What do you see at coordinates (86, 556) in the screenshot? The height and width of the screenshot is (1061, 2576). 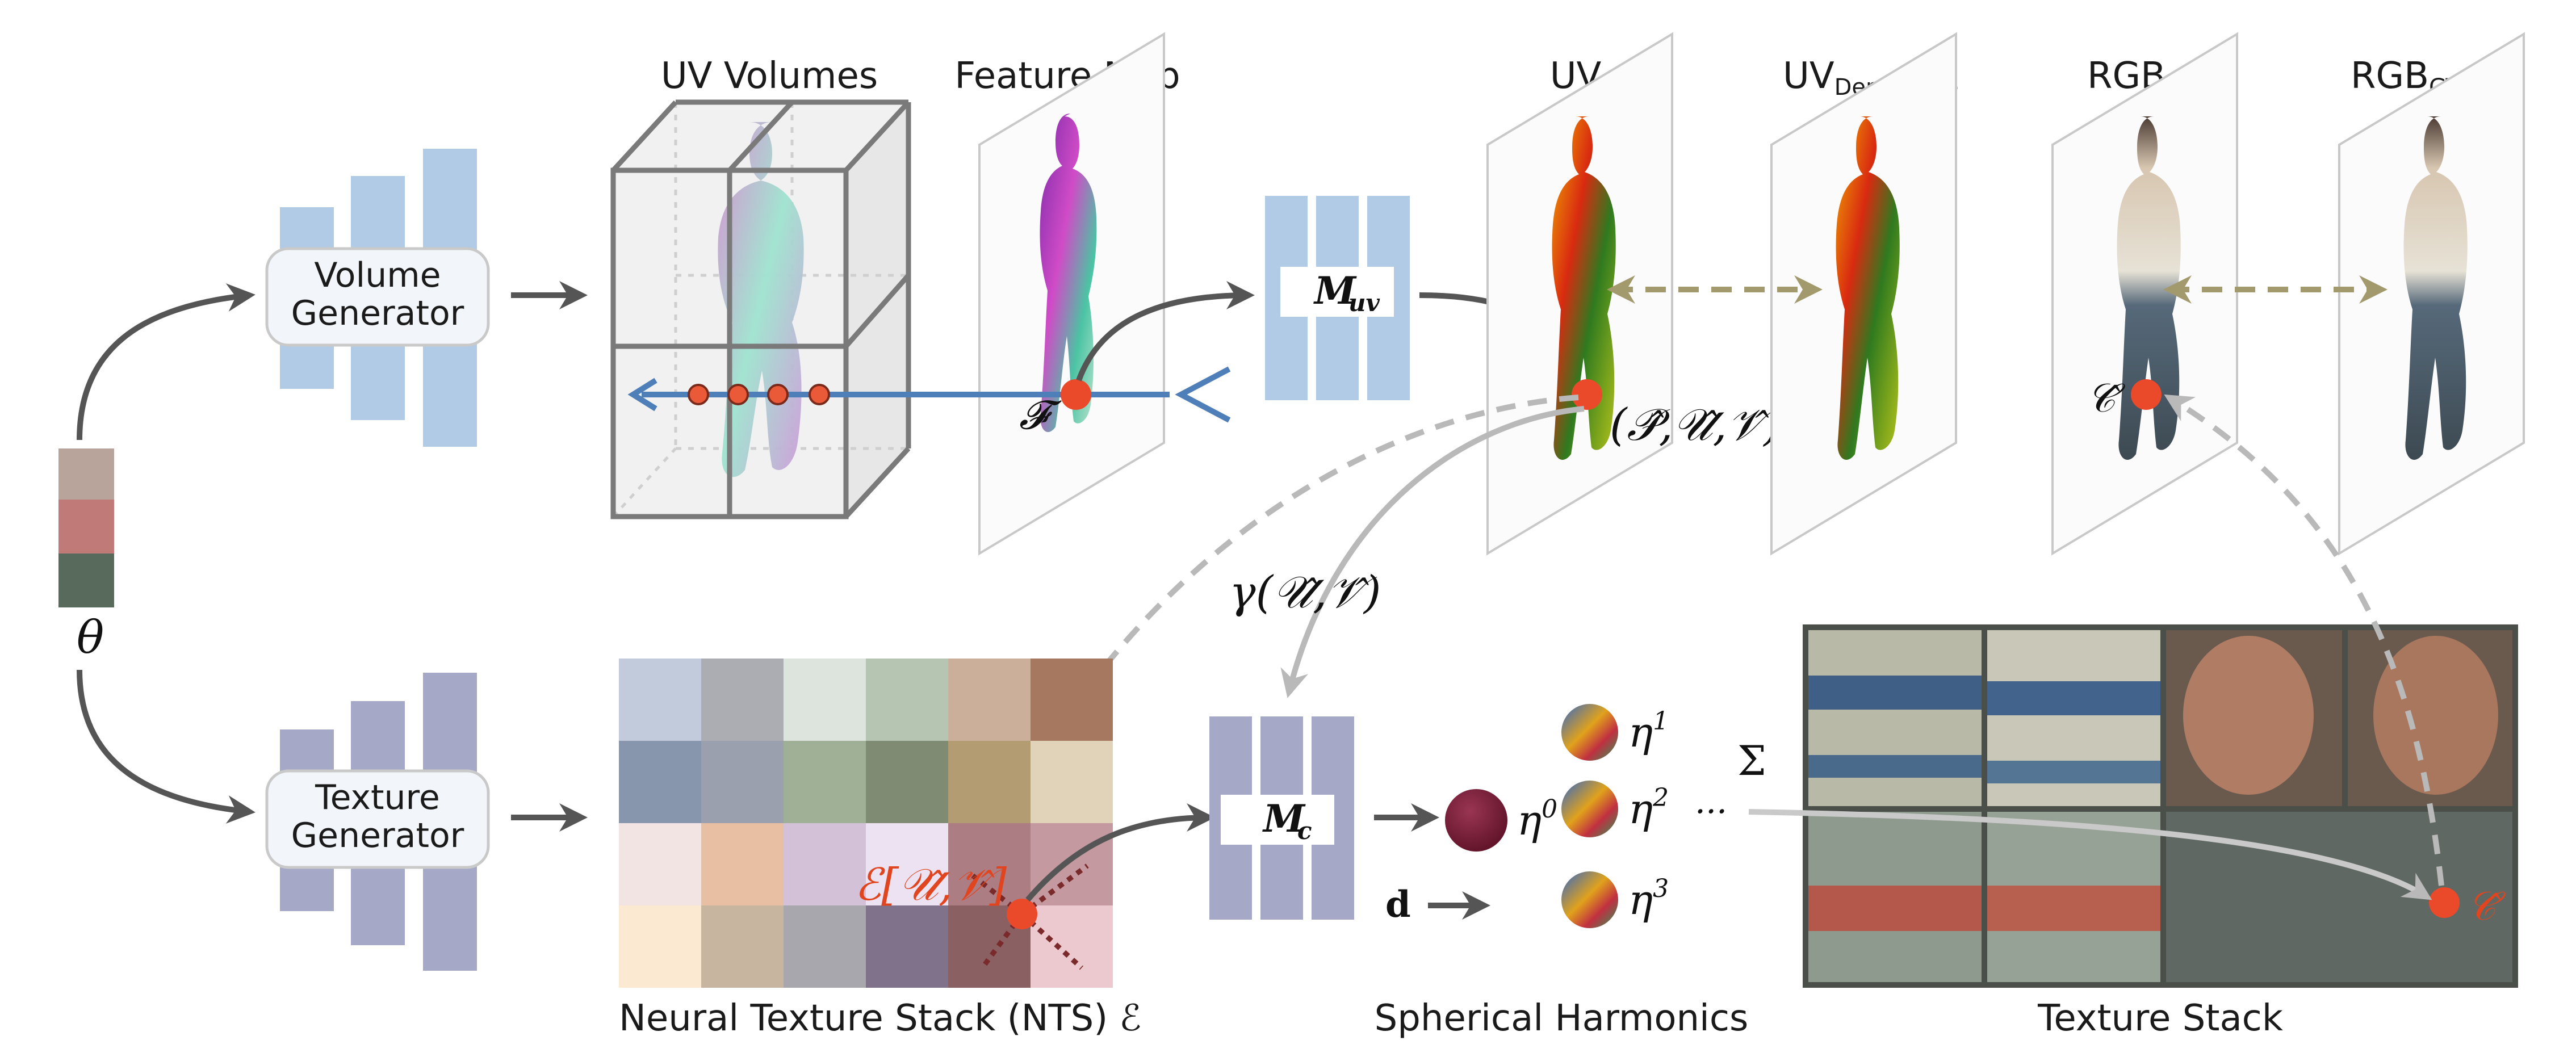 I see `latent-code: θ` at bounding box center [86, 556].